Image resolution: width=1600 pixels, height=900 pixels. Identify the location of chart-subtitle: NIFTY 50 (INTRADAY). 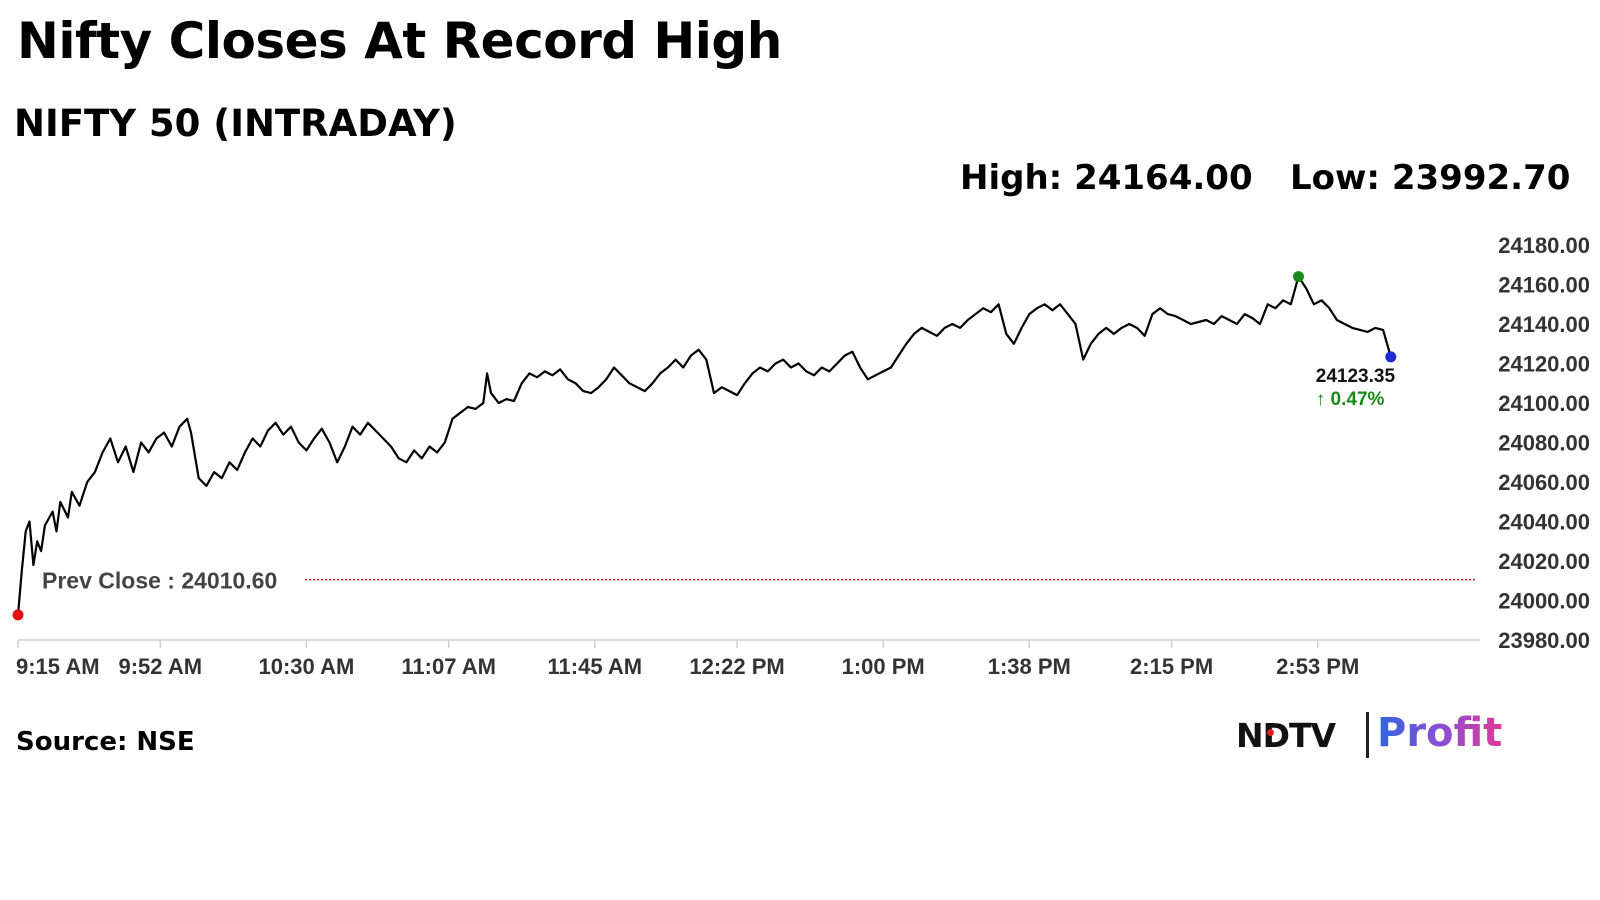
(235, 123).